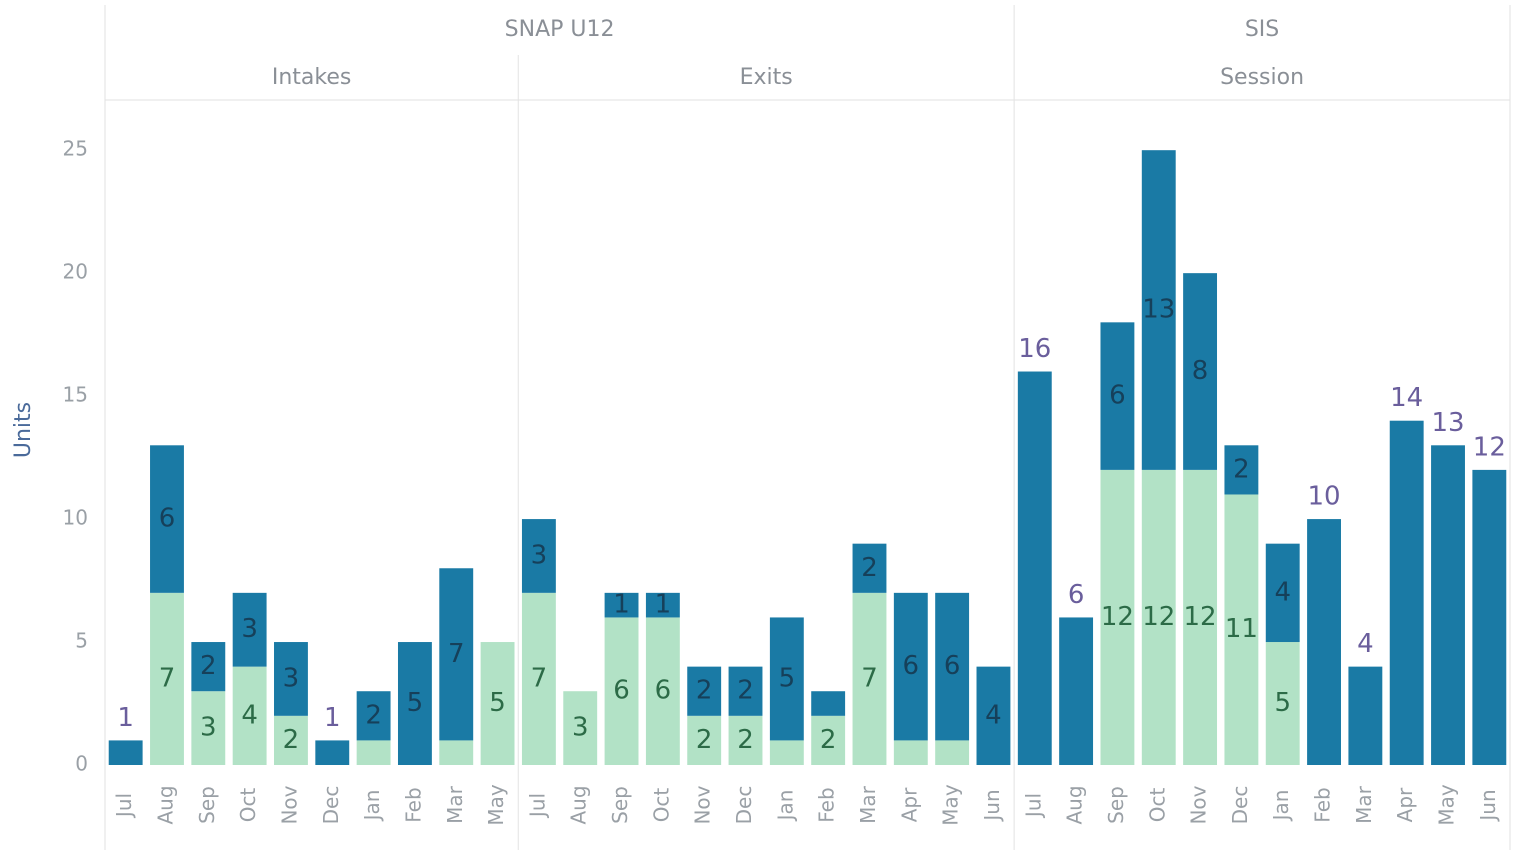 Image resolution: width=1518 pixels, height=850 pixels. I want to click on y-tick-label: 15, so click(75, 395).